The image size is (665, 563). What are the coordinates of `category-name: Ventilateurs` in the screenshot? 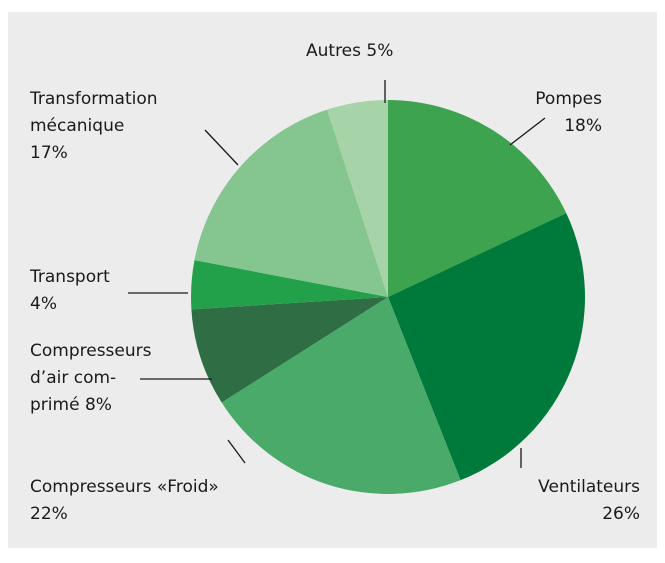 It's located at (589, 487).